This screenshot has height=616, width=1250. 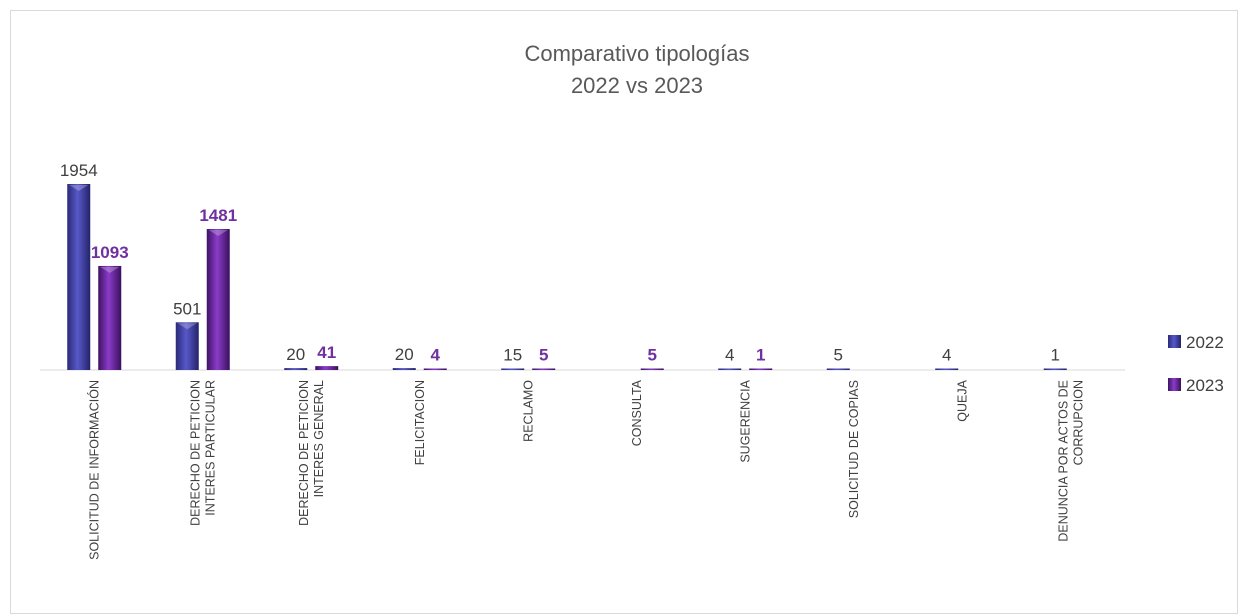 I want to click on legend-item-2022: 2022, so click(x=1196, y=342).